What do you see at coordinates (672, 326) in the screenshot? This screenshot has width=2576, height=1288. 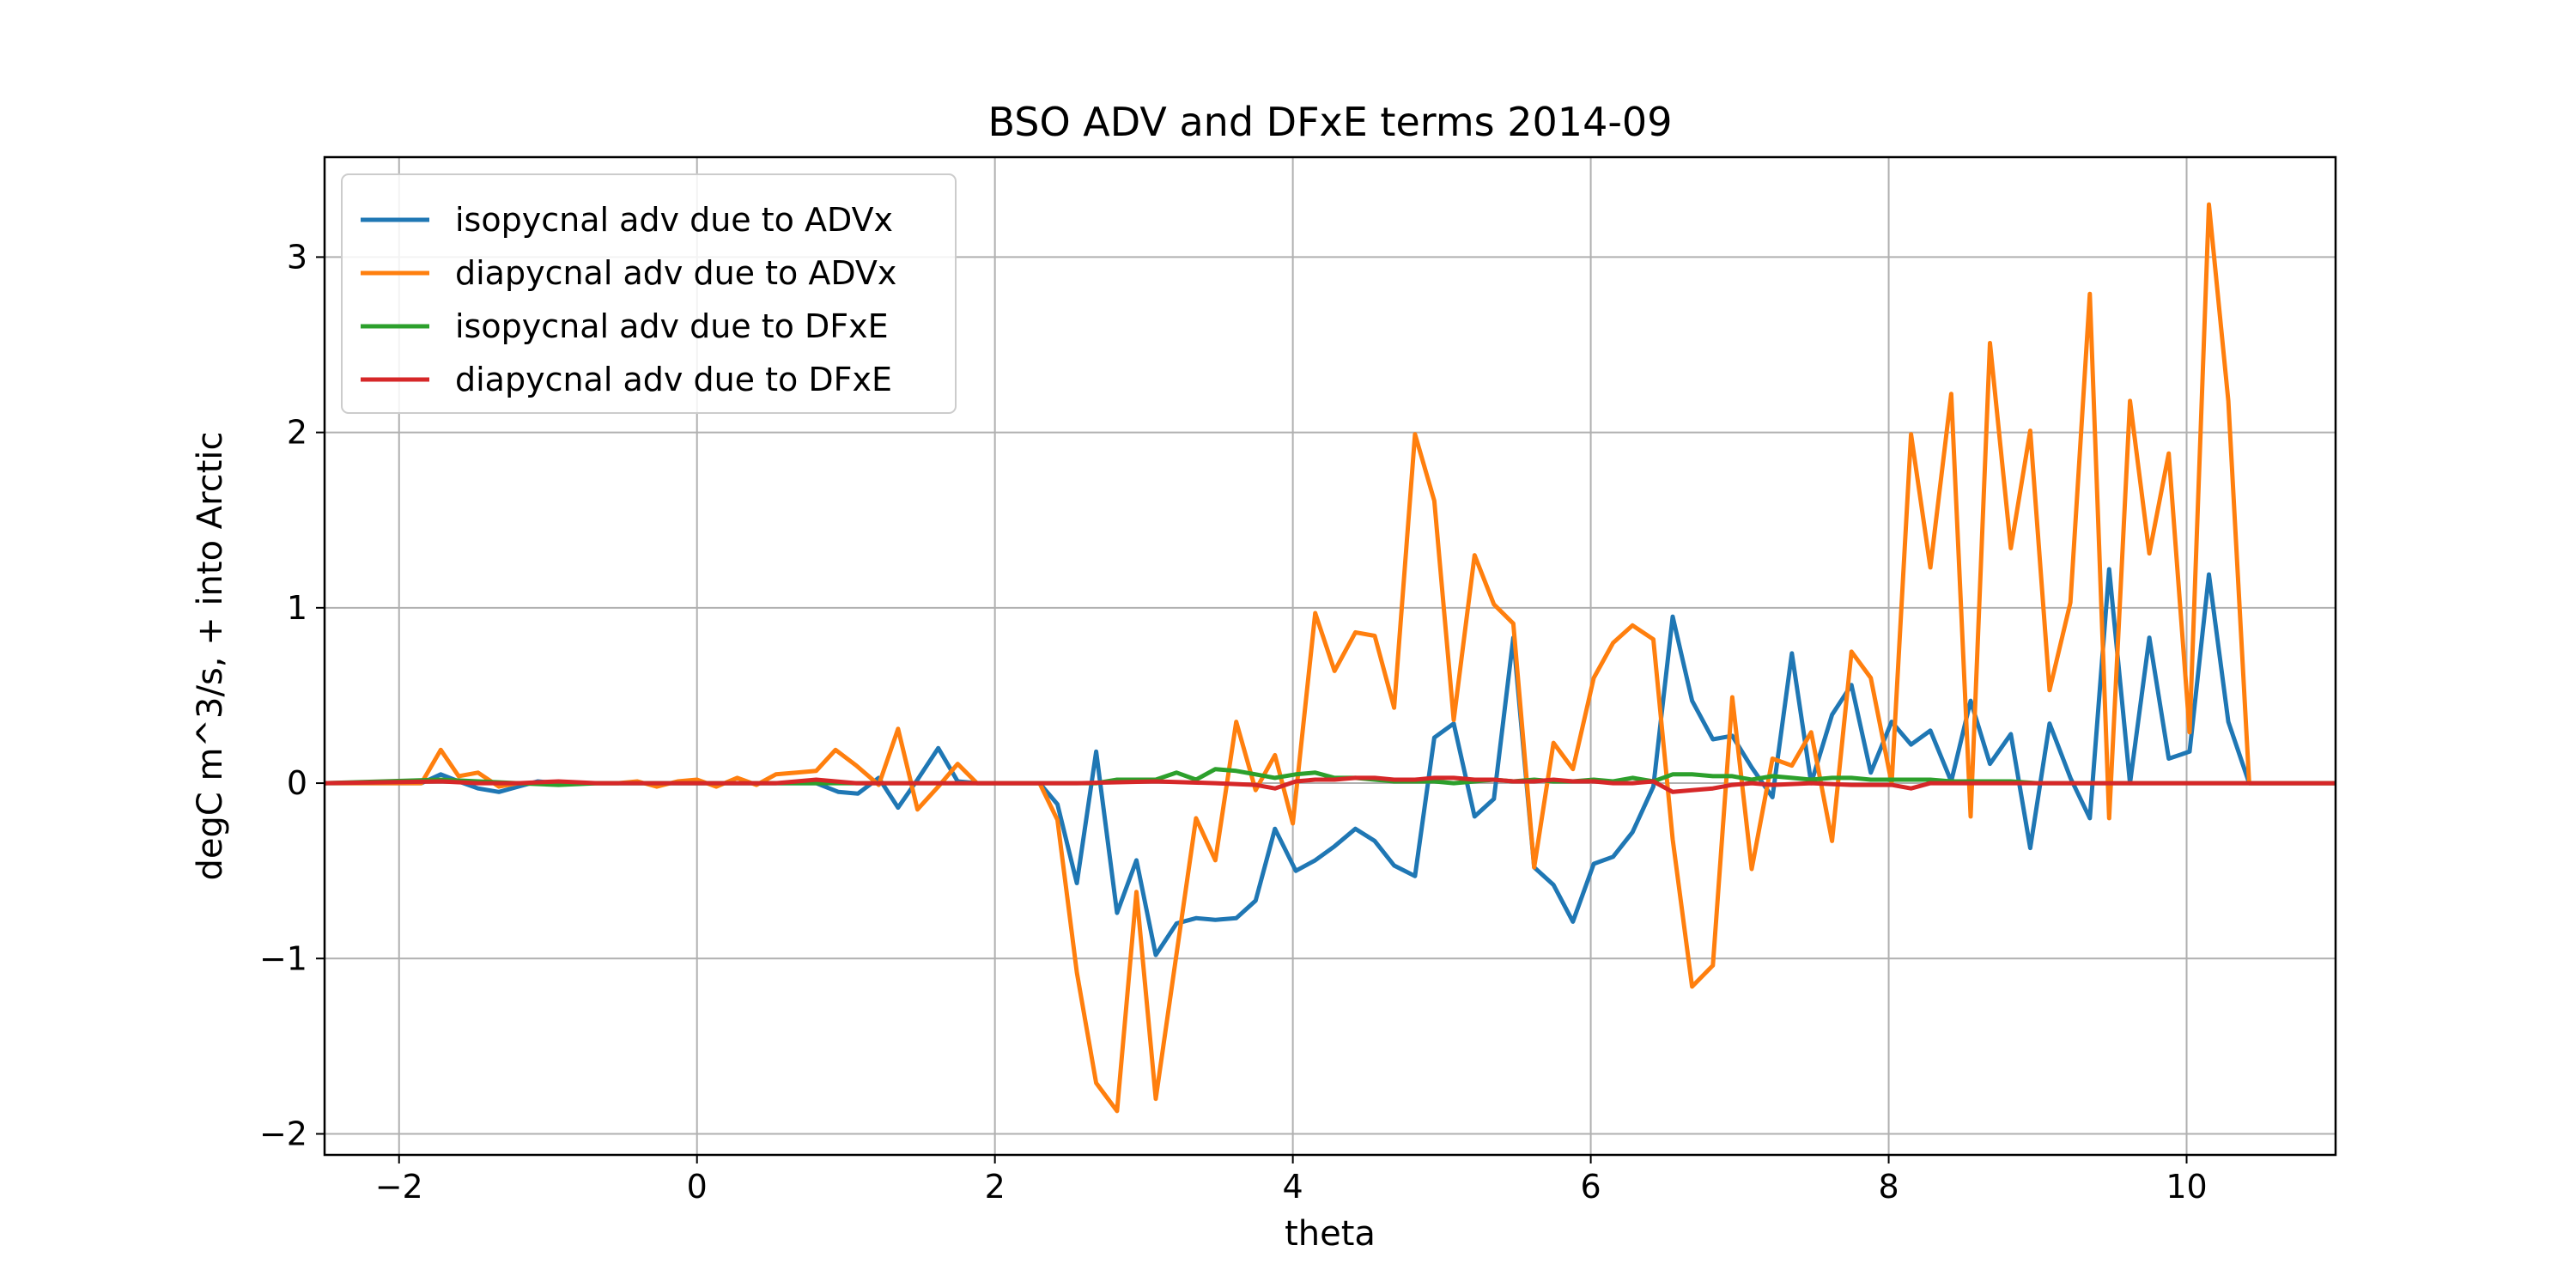 I see `legend-label: isopycnal adv due to DFxE` at bounding box center [672, 326].